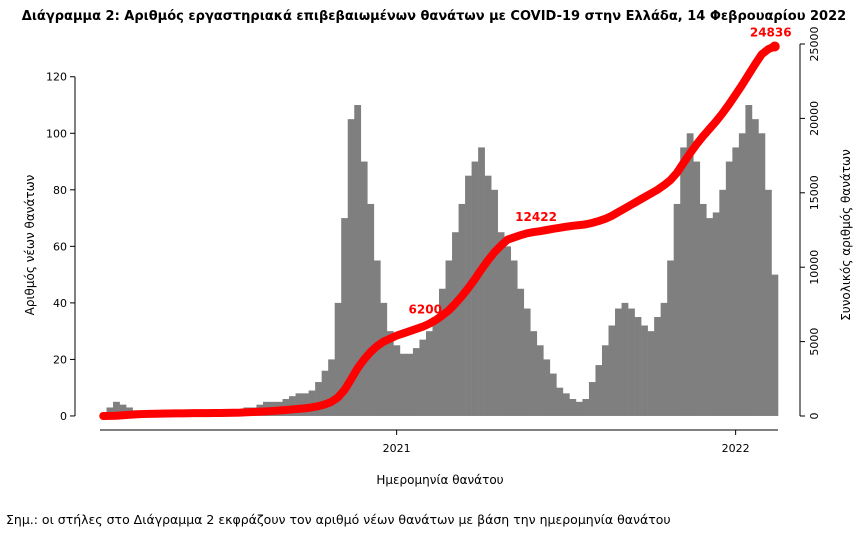  What do you see at coordinates (774, 46) in the screenshot?
I see `end-point` at bounding box center [774, 46].